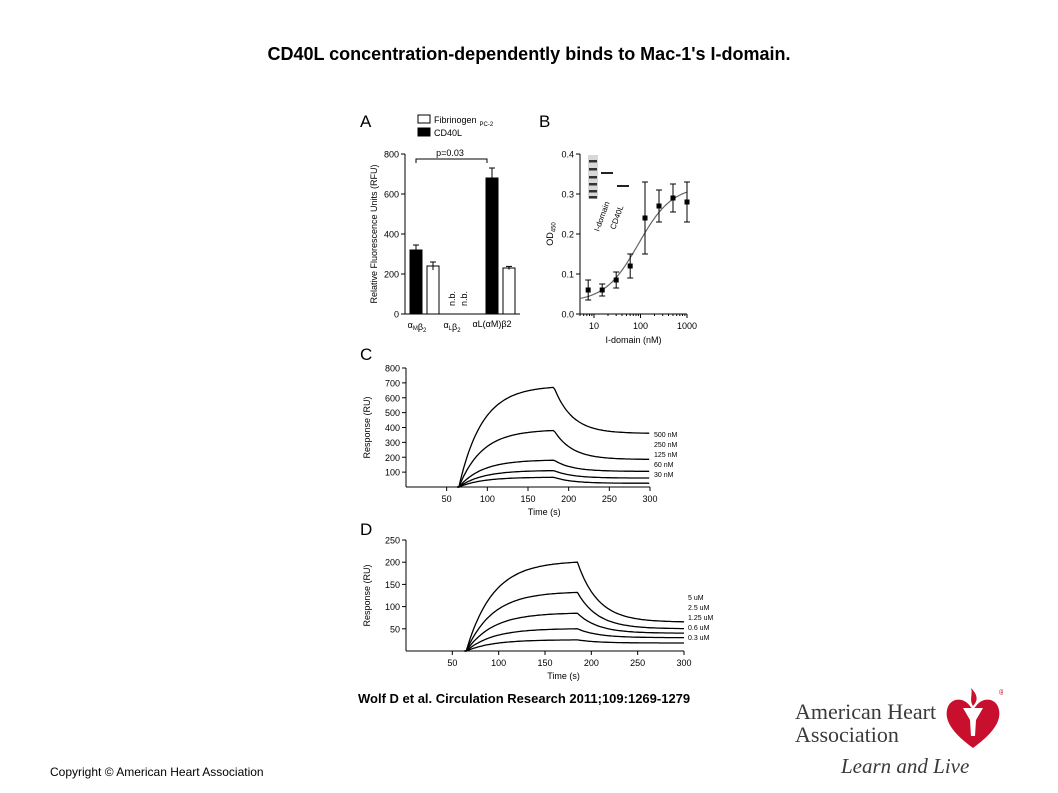 Image resolution: width=1058 pixels, height=793 pixels. What do you see at coordinates (396, 315) in the screenshot?
I see `y-tick-label: 0` at bounding box center [396, 315].